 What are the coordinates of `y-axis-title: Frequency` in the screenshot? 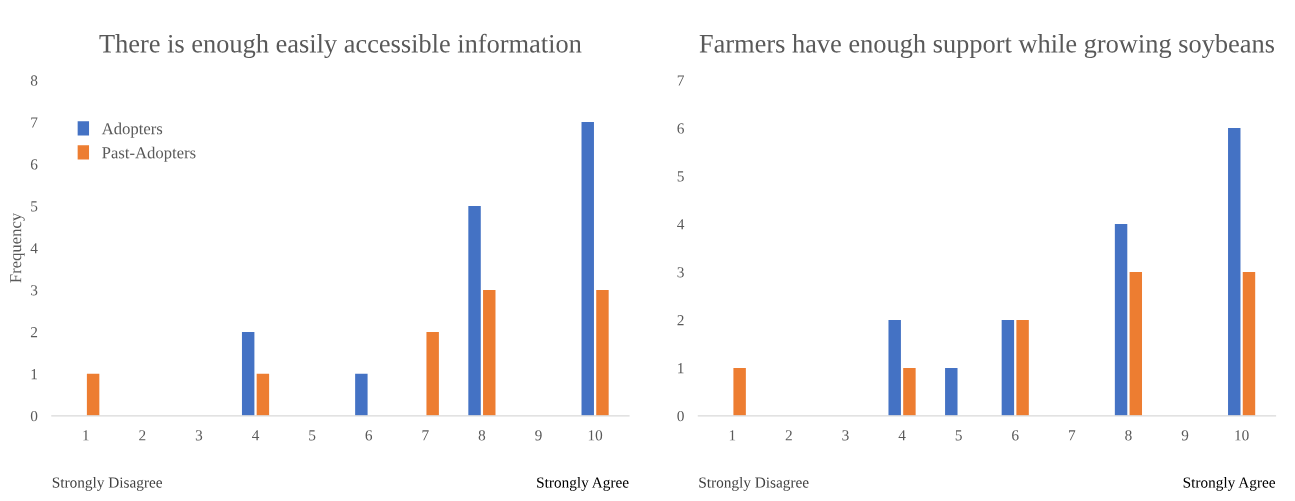 It's located at (17, 247).